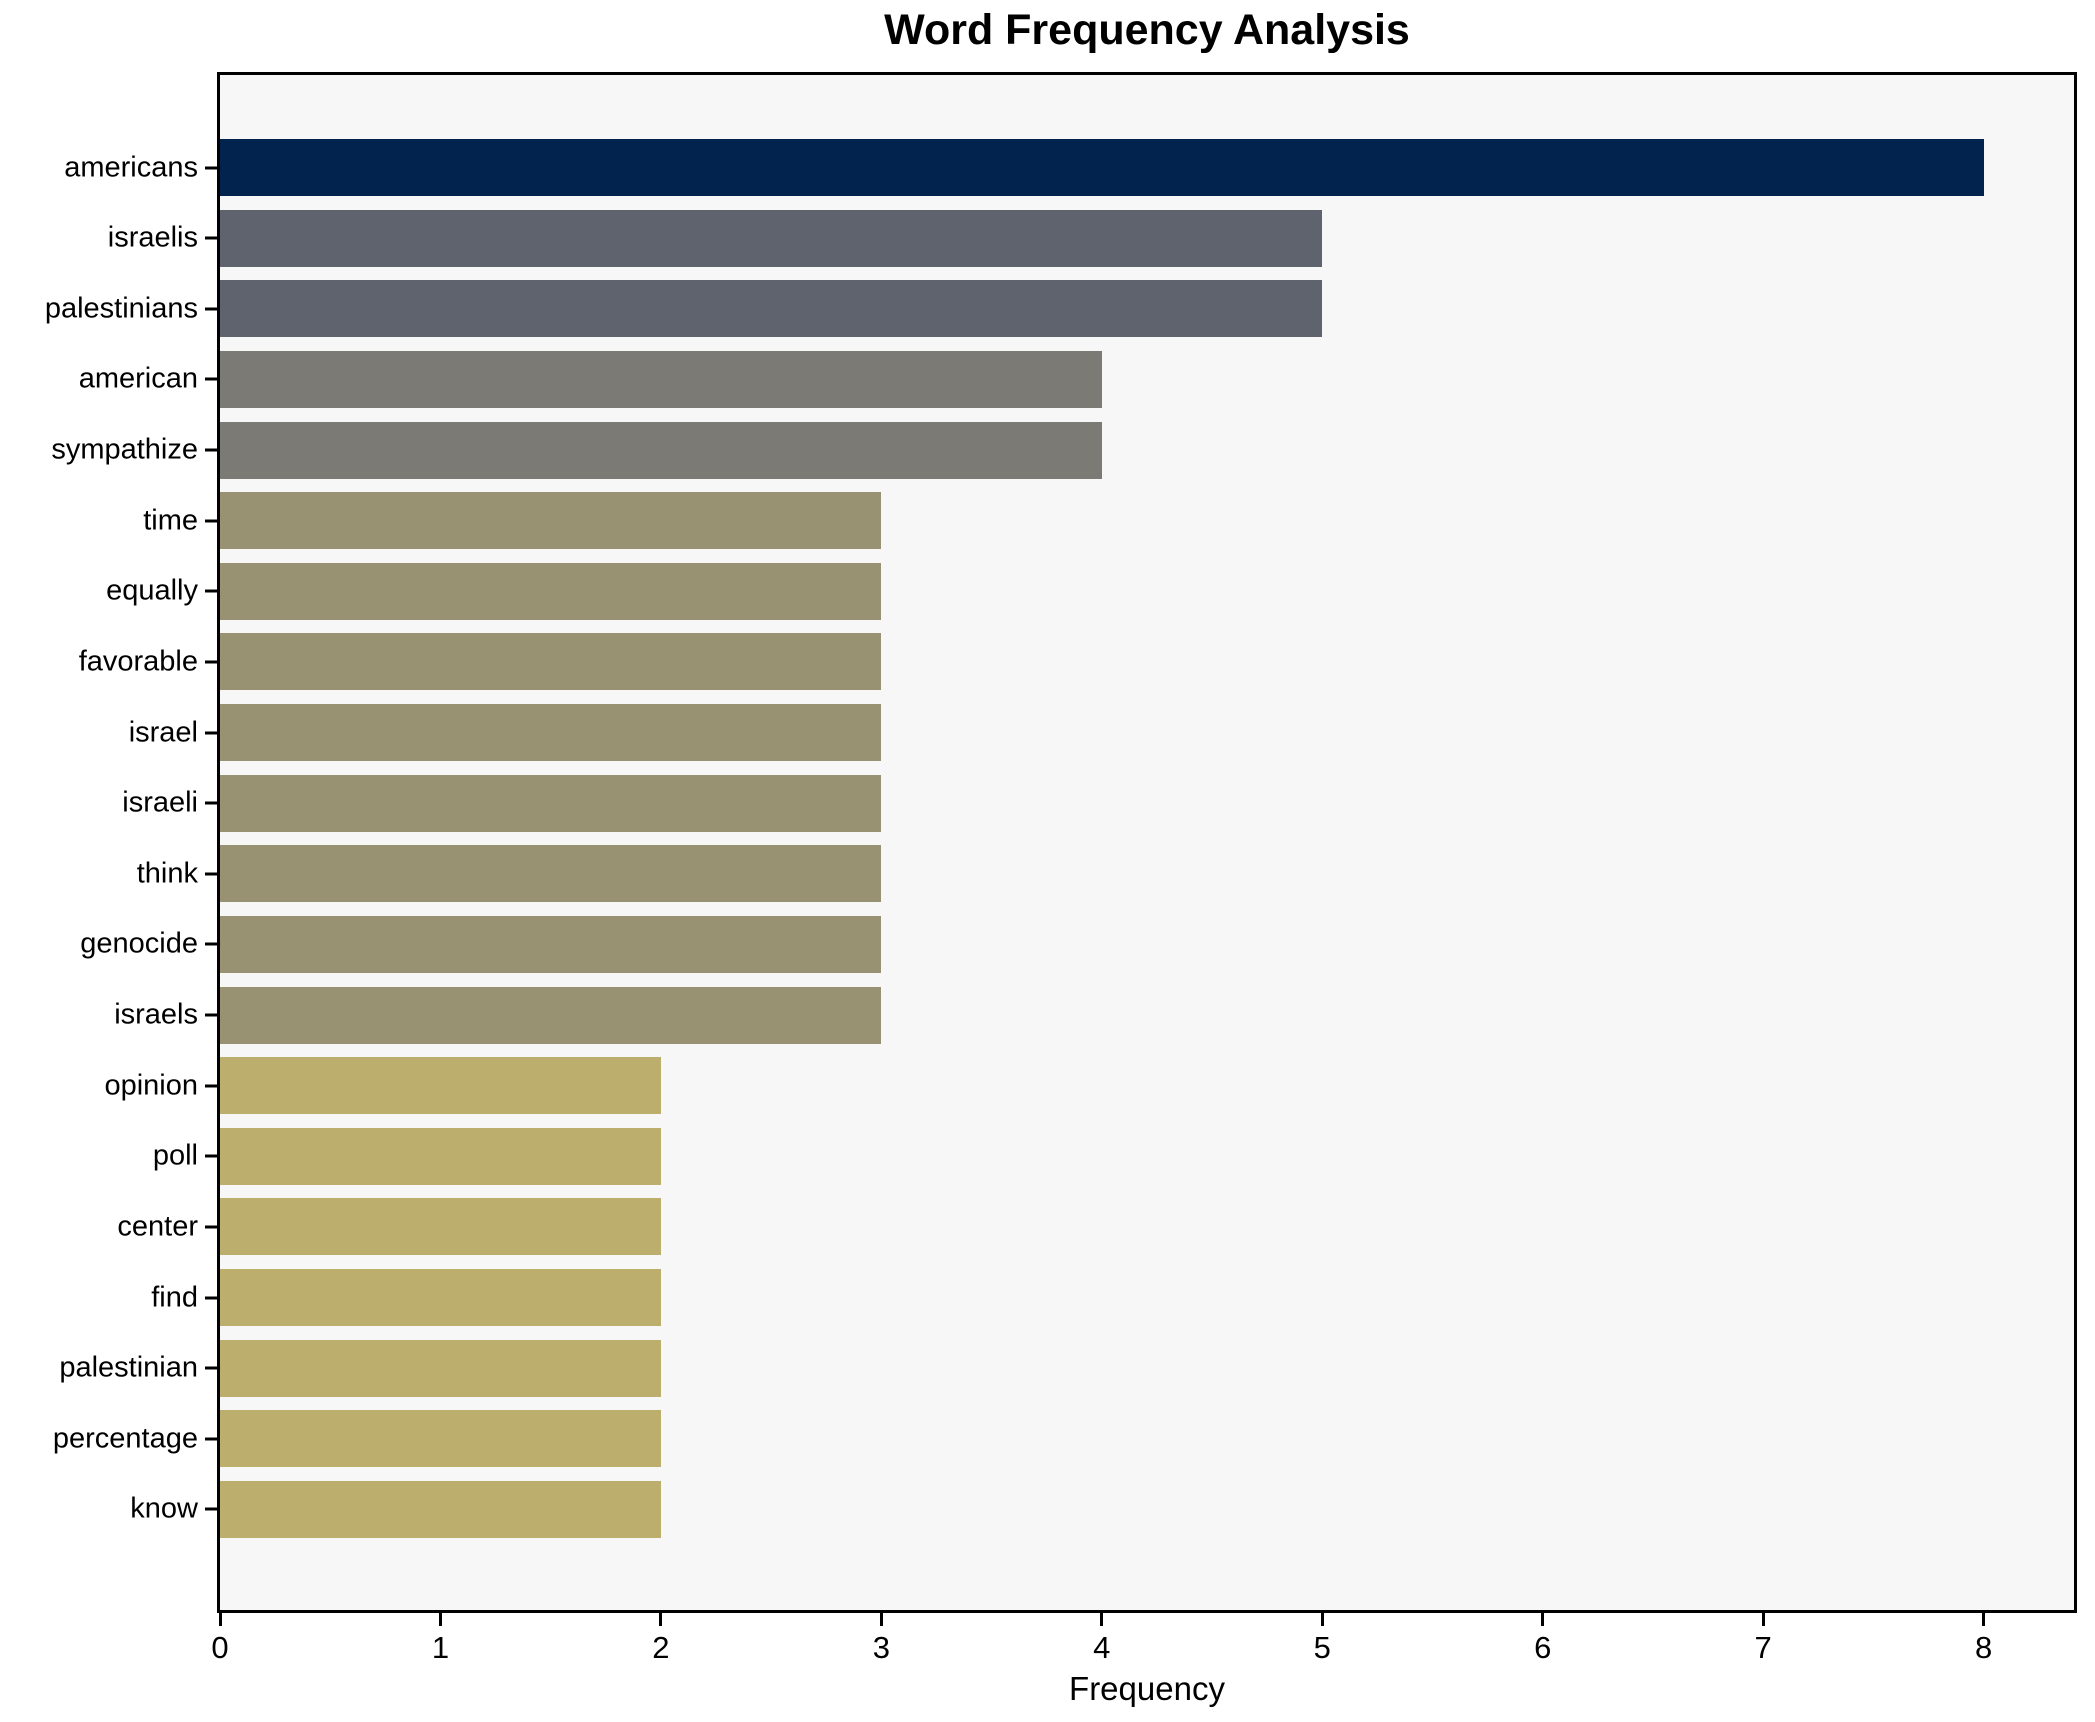 The height and width of the screenshot is (1722, 2095). Describe the element at coordinates (1543, 1647) in the screenshot. I see `x-tick-label-6: 6` at that location.